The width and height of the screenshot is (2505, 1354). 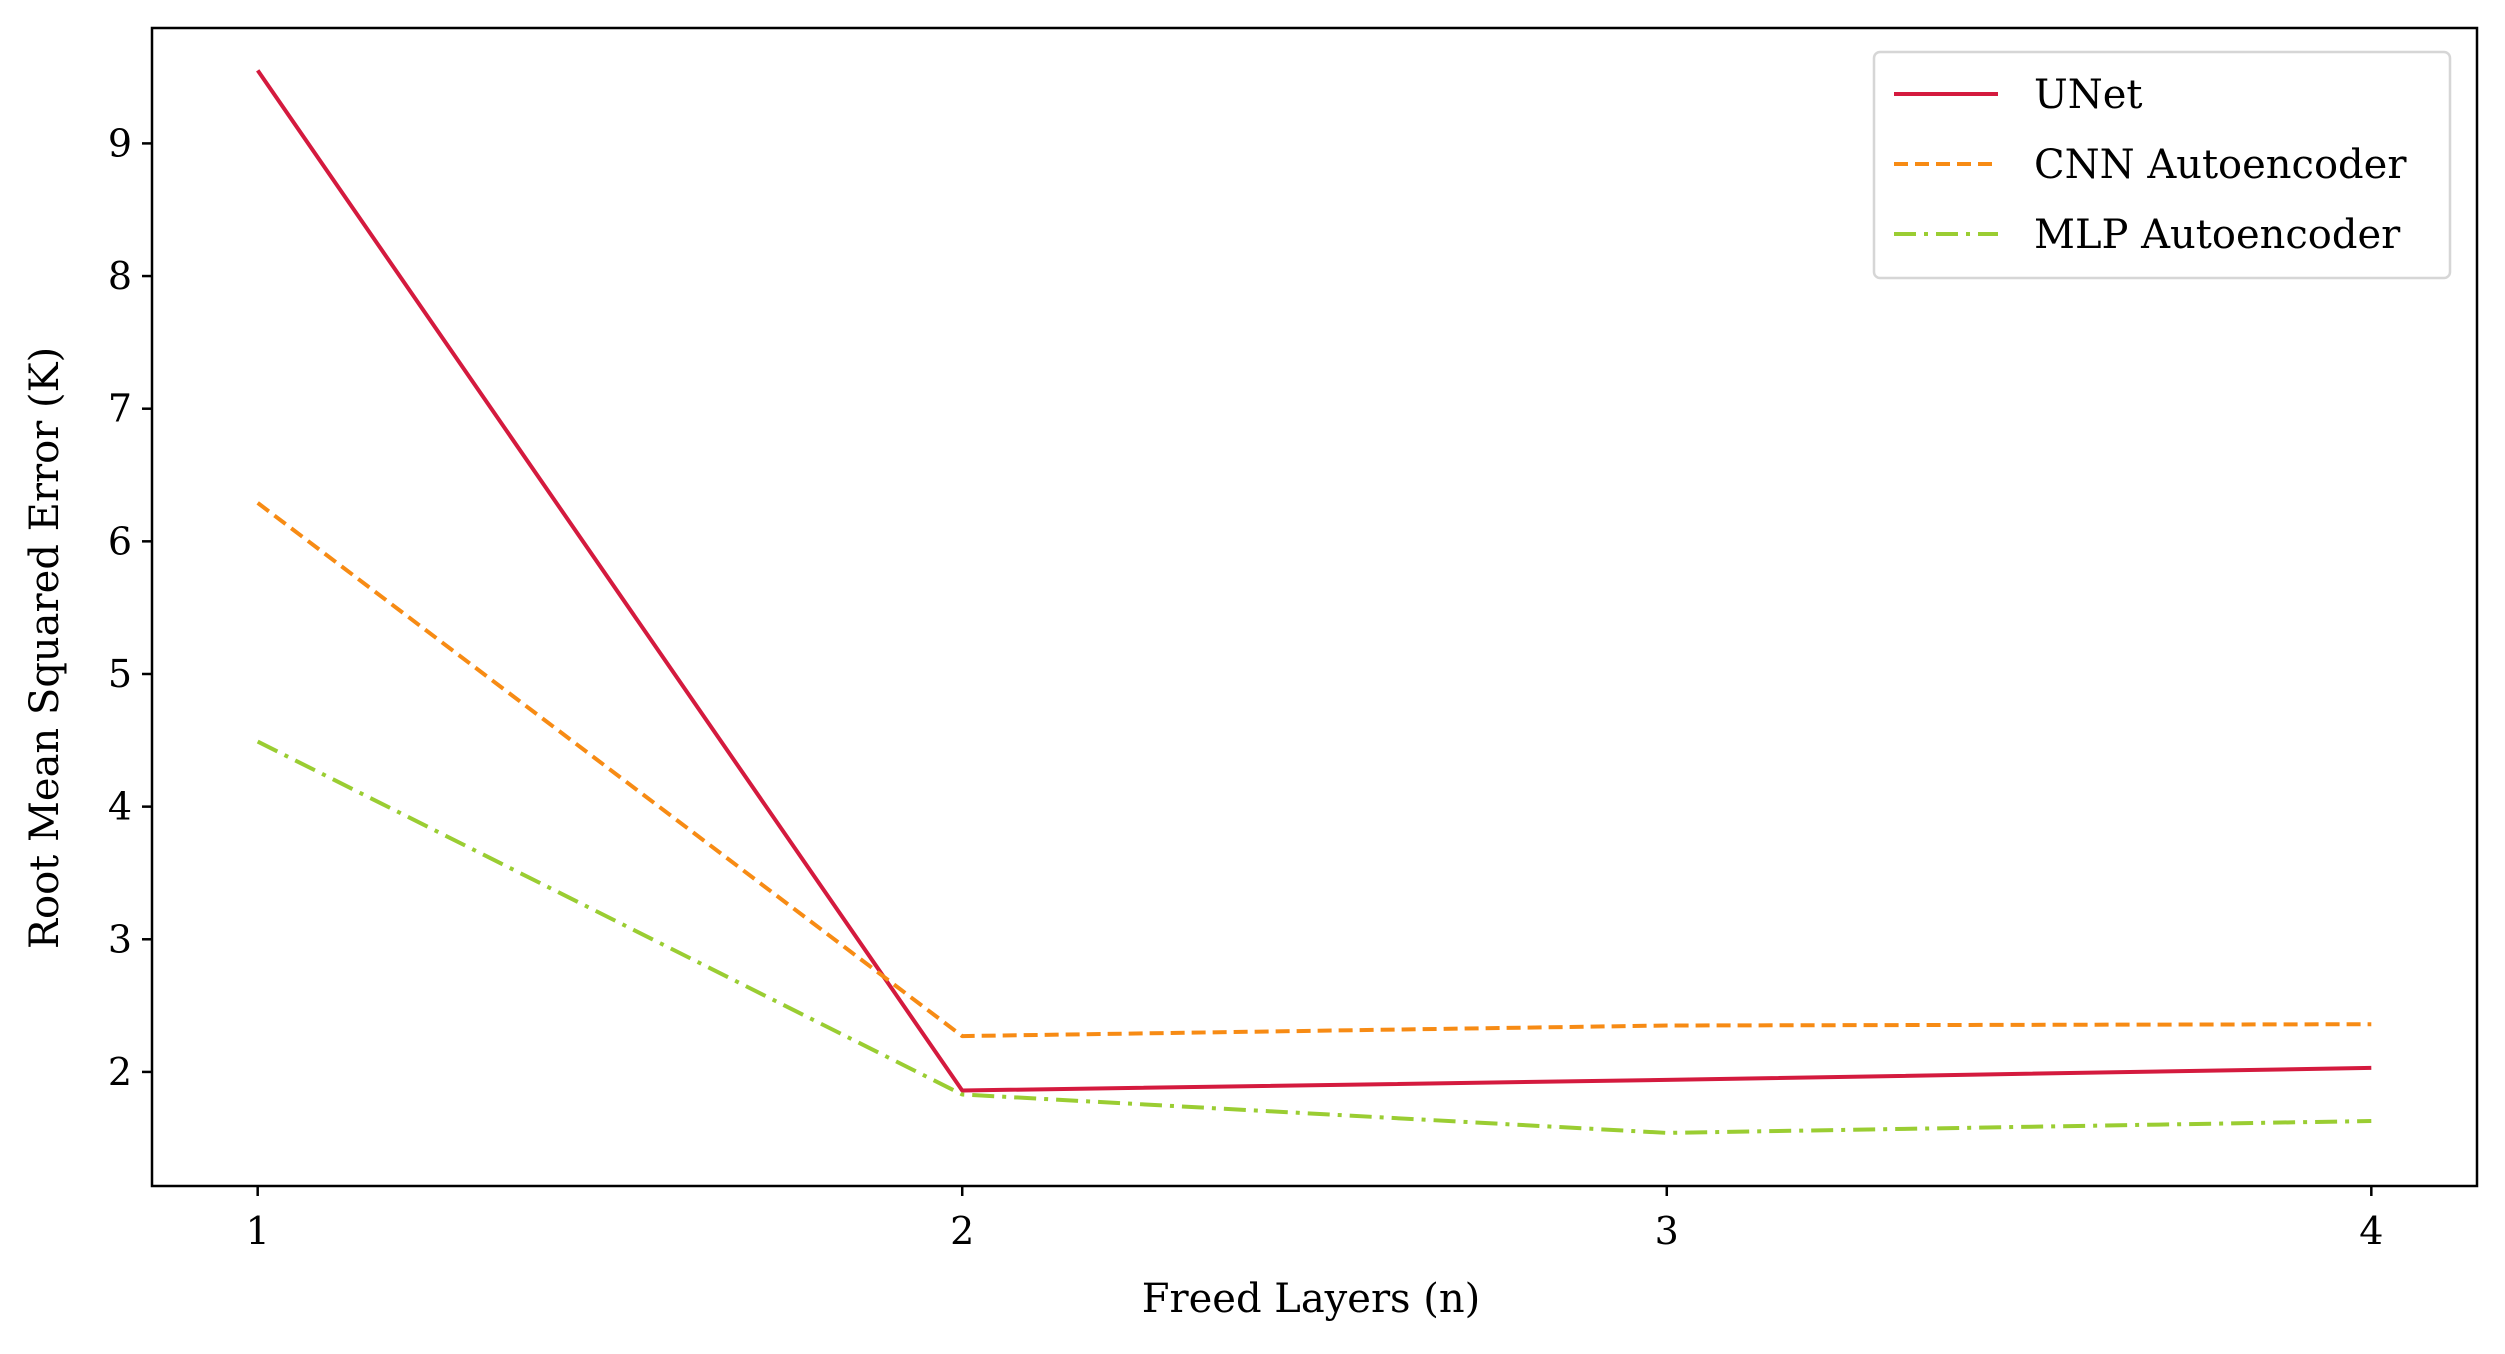 I want to click on legend-label-3: MLP Autoencoder, so click(x=2217, y=235).